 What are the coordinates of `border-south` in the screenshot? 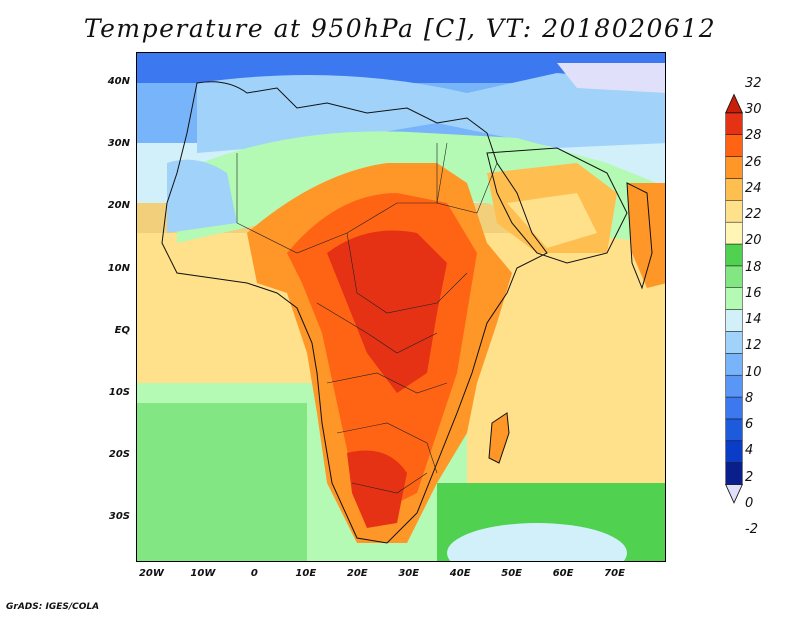 It's located at (389, 483).